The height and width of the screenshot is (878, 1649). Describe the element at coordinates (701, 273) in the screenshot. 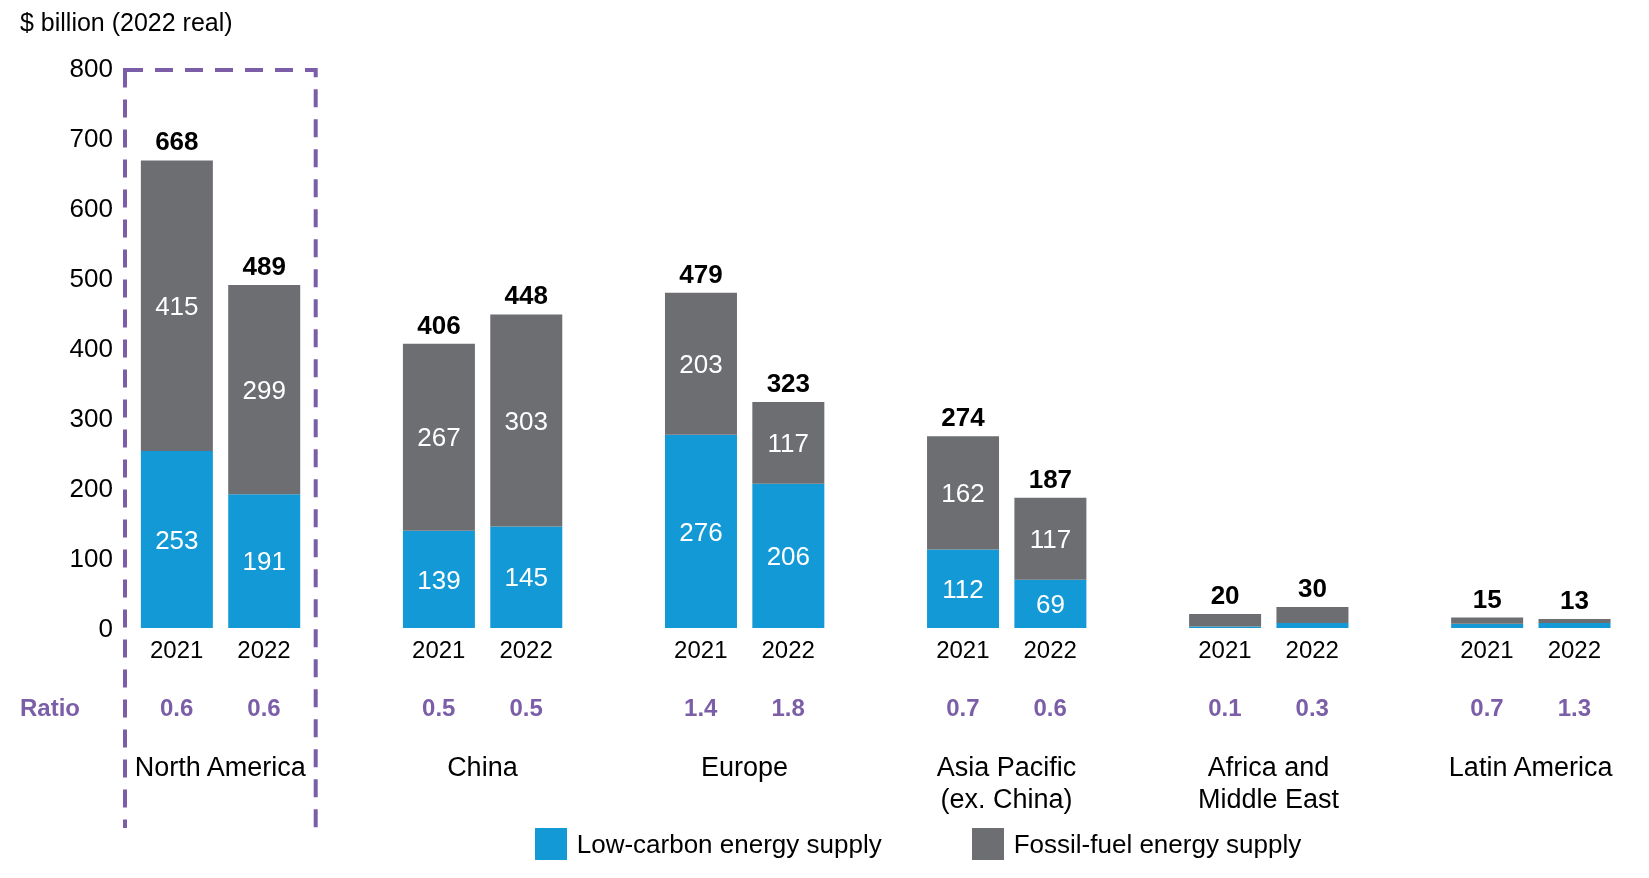

I see `total-label: 479` at that location.